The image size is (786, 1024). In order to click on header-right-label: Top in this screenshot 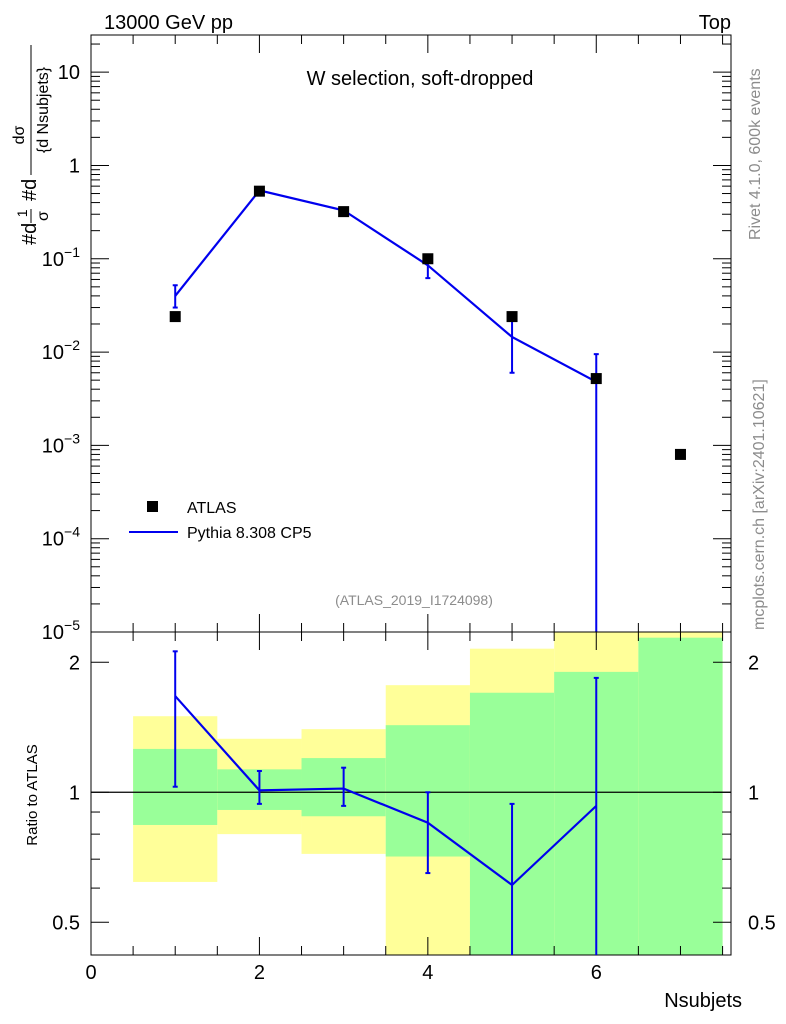, I will do `click(715, 23)`.